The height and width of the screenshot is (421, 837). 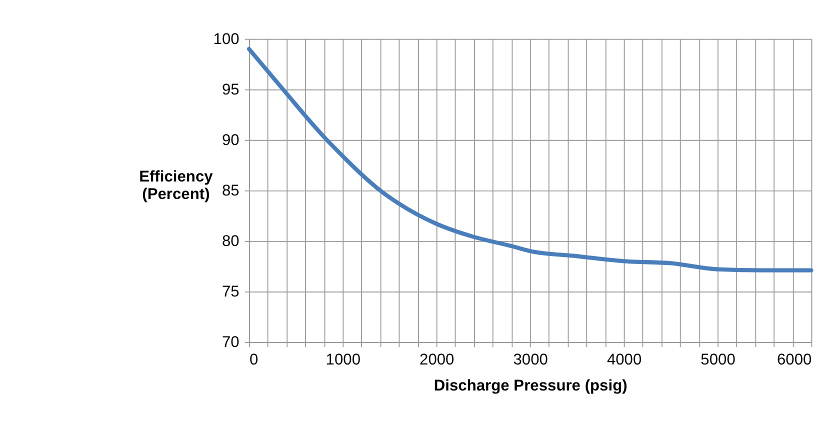 What do you see at coordinates (531, 385) in the screenshot?
I see `x-axis-title: Discharge Pressure (psig)` at bounding box center [531, 385].